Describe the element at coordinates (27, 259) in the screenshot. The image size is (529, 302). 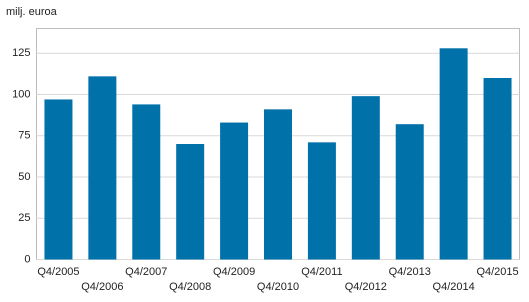
I see `y-tick-label: 0` at that location.